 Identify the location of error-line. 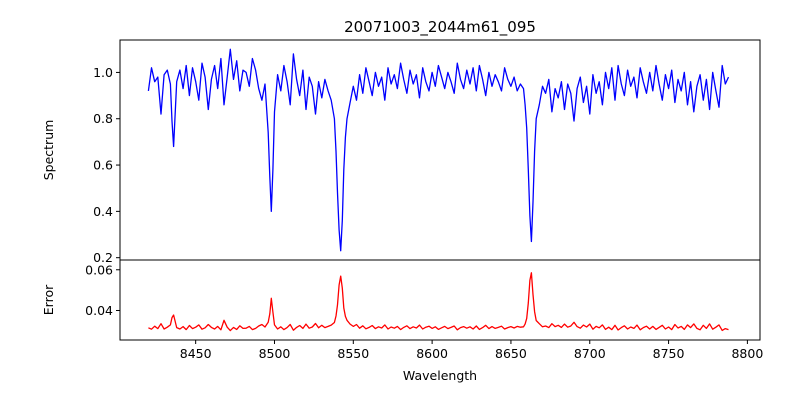
(438, 302).